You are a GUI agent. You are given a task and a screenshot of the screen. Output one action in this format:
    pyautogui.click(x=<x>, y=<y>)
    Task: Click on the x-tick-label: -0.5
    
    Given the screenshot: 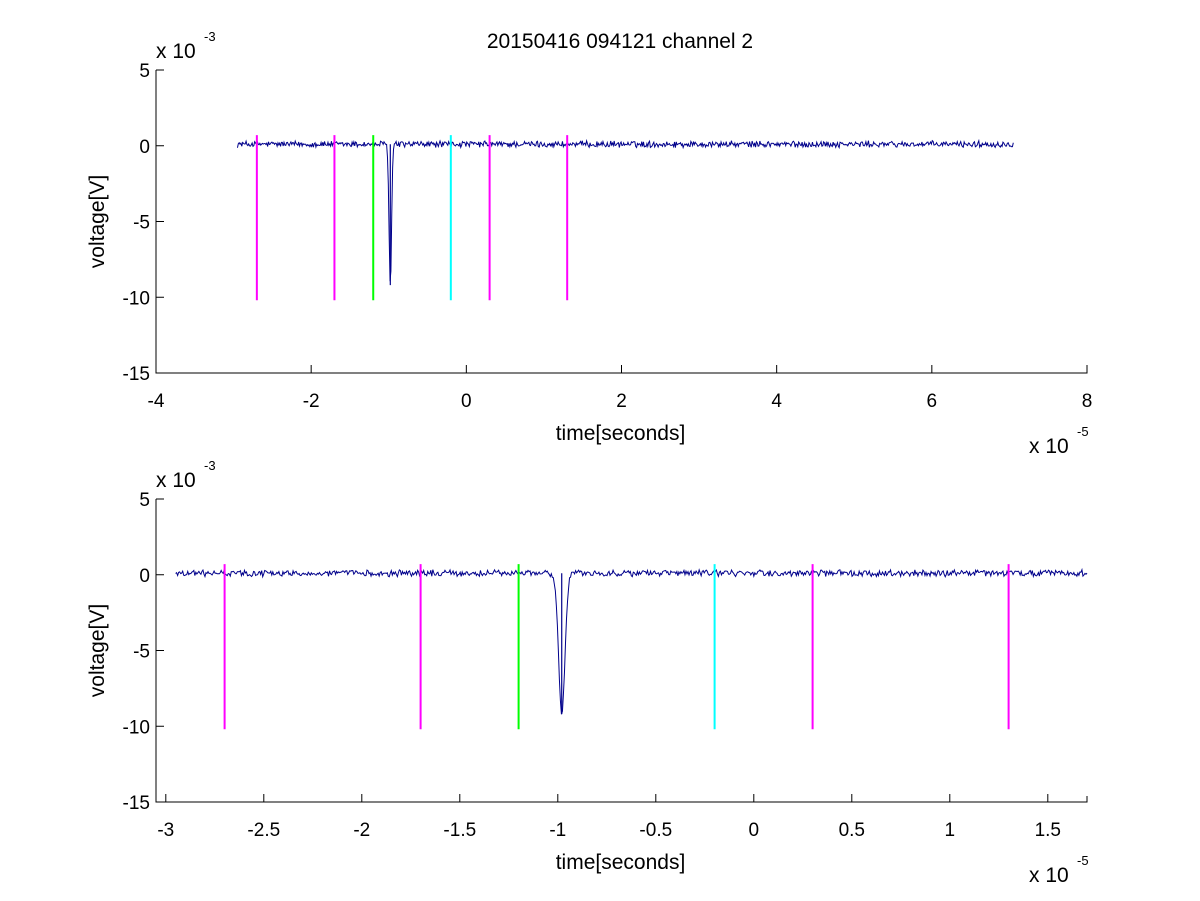 What is the action you would take?
    pyautogui.click(x=655, y=830)
    